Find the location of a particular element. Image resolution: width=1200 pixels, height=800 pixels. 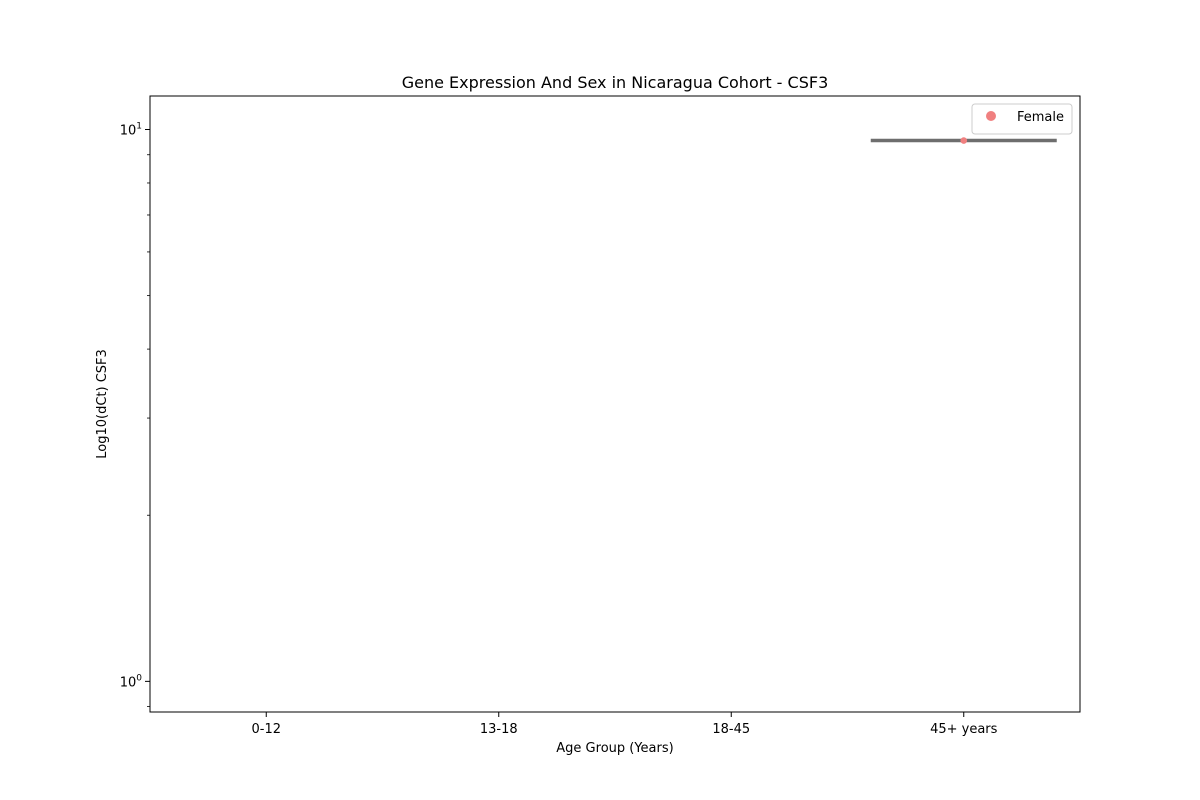

legend-box is located at coordinates (1022, 119).